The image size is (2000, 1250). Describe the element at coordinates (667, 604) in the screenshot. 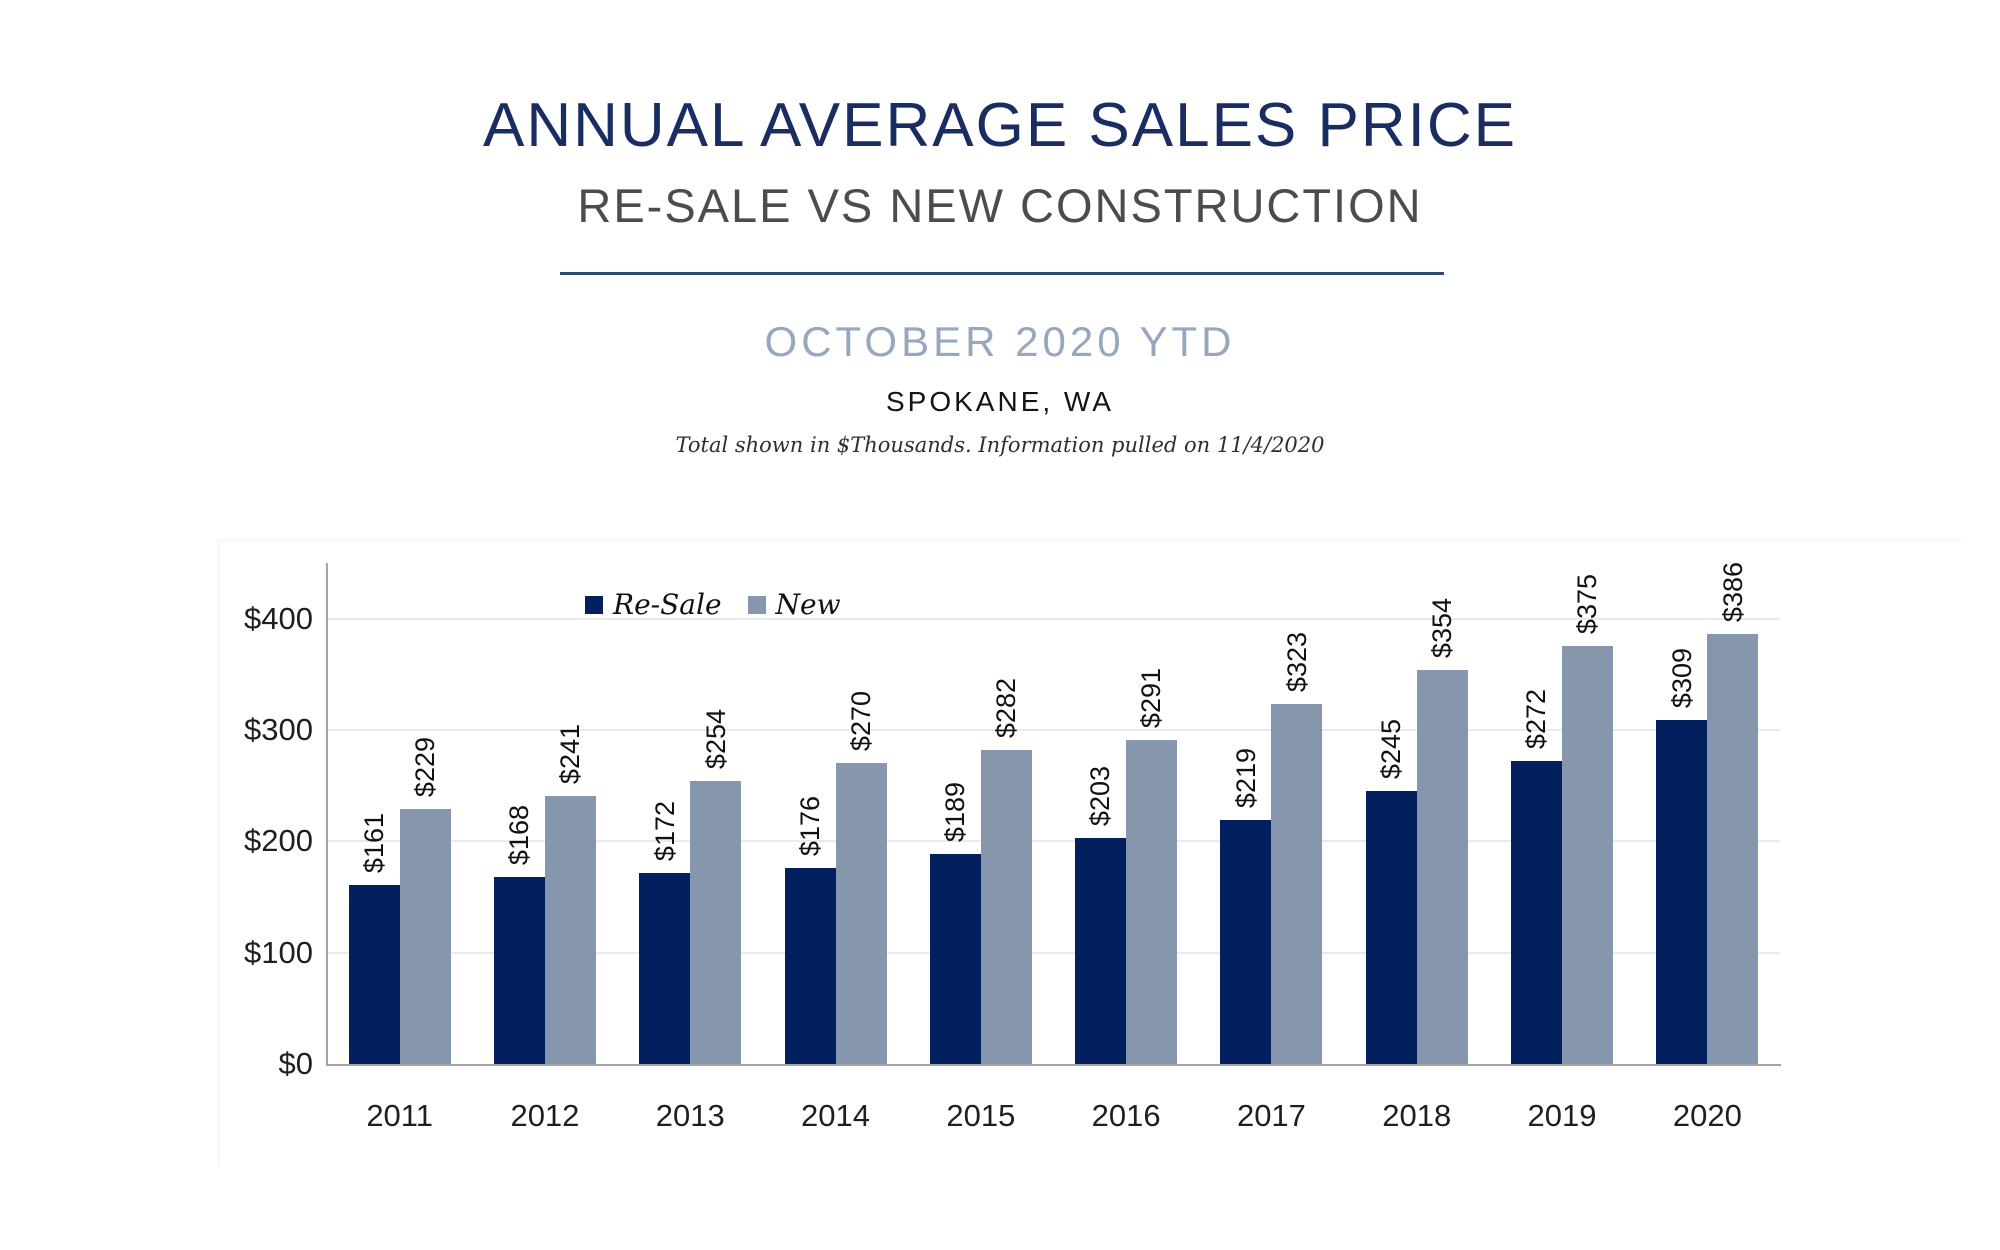

I see `legend-label-resale: Re-Sale` at that location.